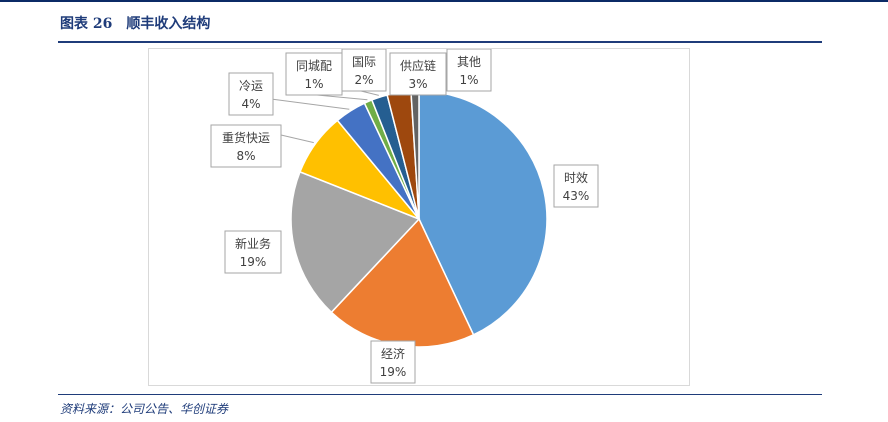 This screenshot has width=888, height=422. What do you see at coordinates (364, 62) in the screenshot?
I see `slice-name-label: 国际` at bounding box center [364, 62].